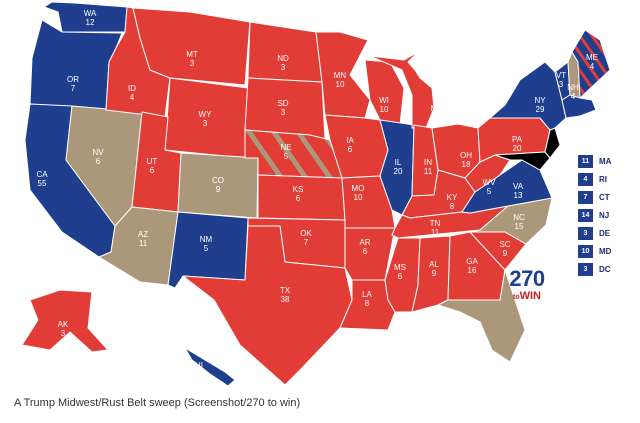  Describe the element at coordinates (519, 217) in the screenshot. I see `label-NC-abbr: NC` at that location.